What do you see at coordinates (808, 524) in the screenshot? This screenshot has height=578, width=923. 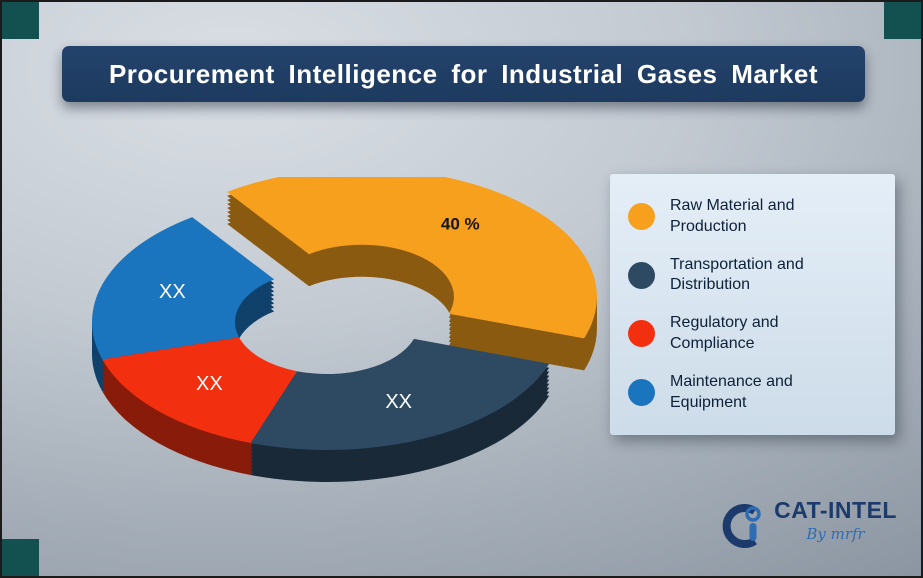 I see `brand-logo: CAT-INTEL By mrfr` at bounding box center [808, 524].